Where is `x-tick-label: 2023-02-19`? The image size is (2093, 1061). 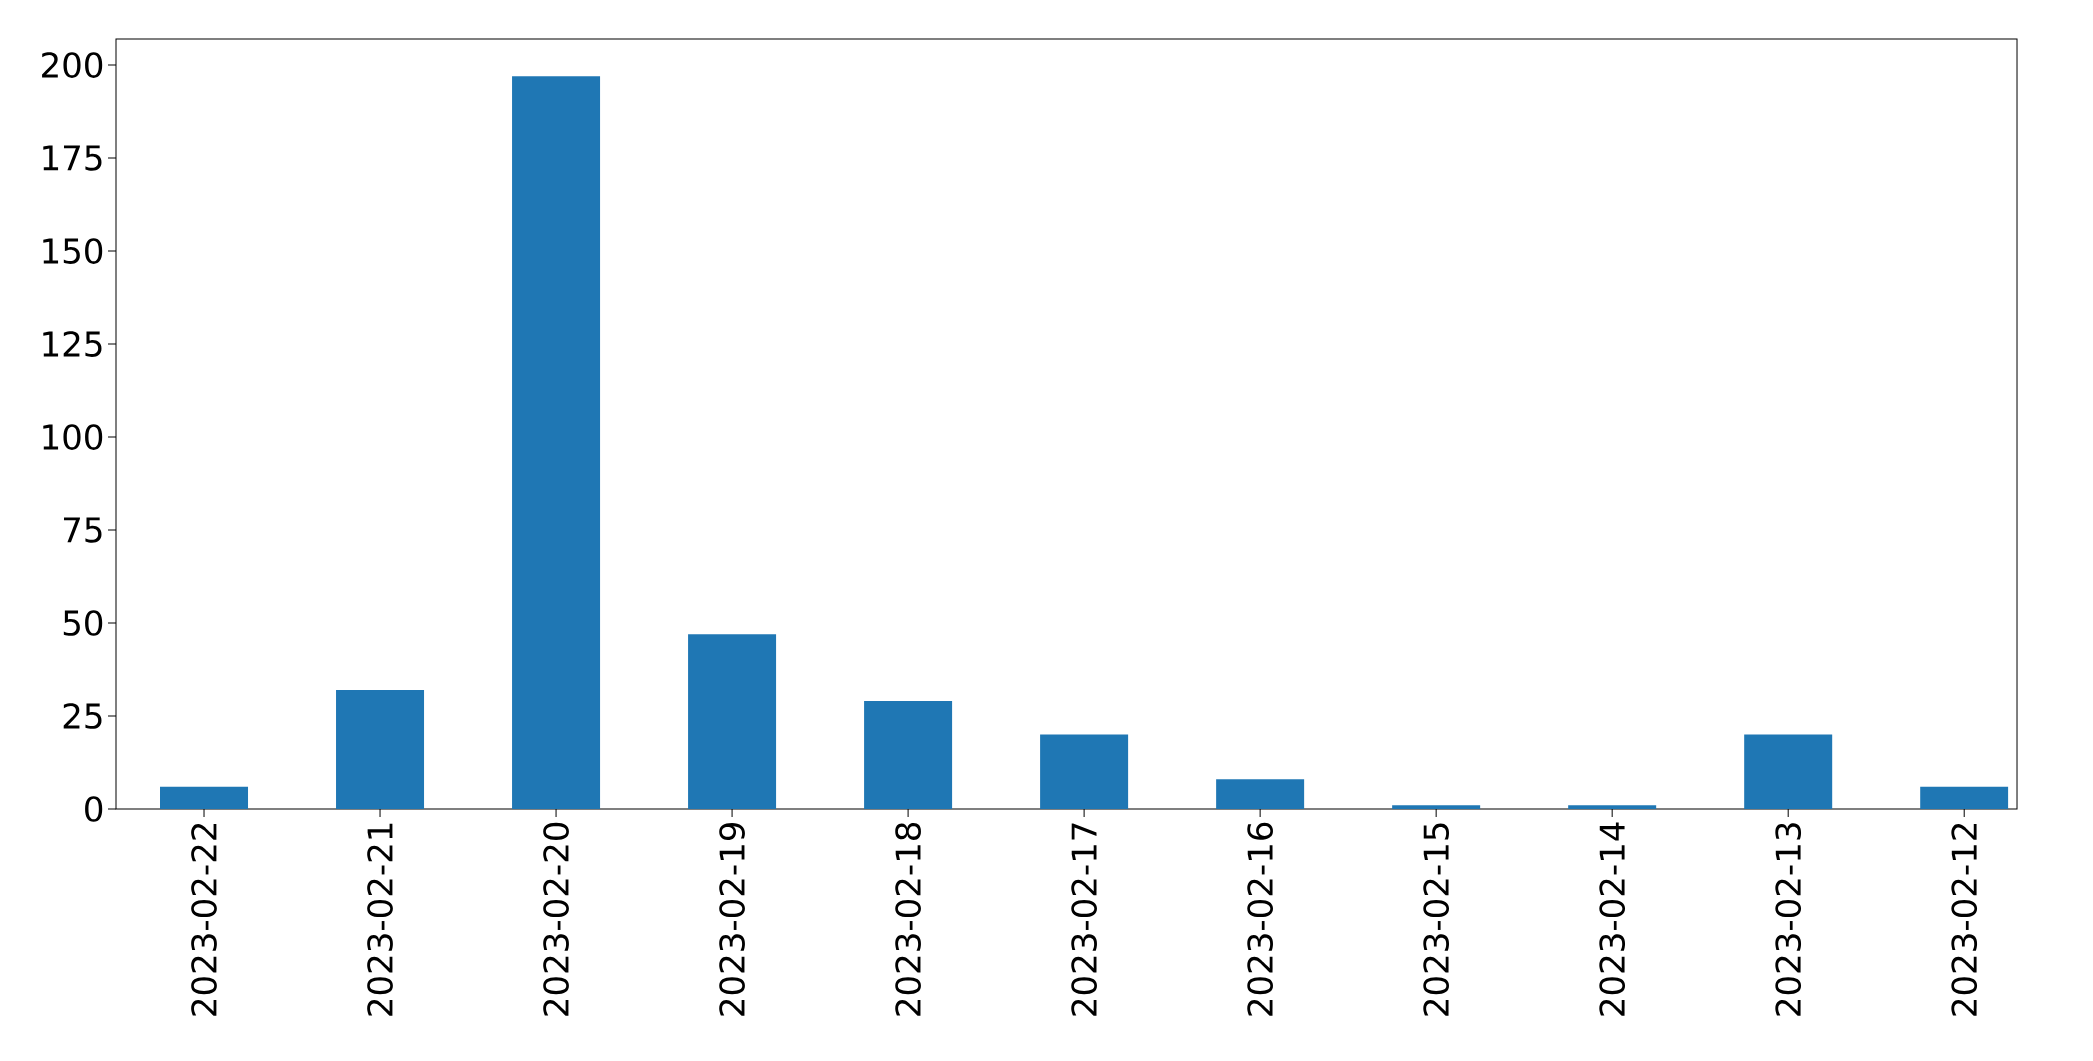
x-tick-label: 2023-02-19 is located at coordinates (732, 919).